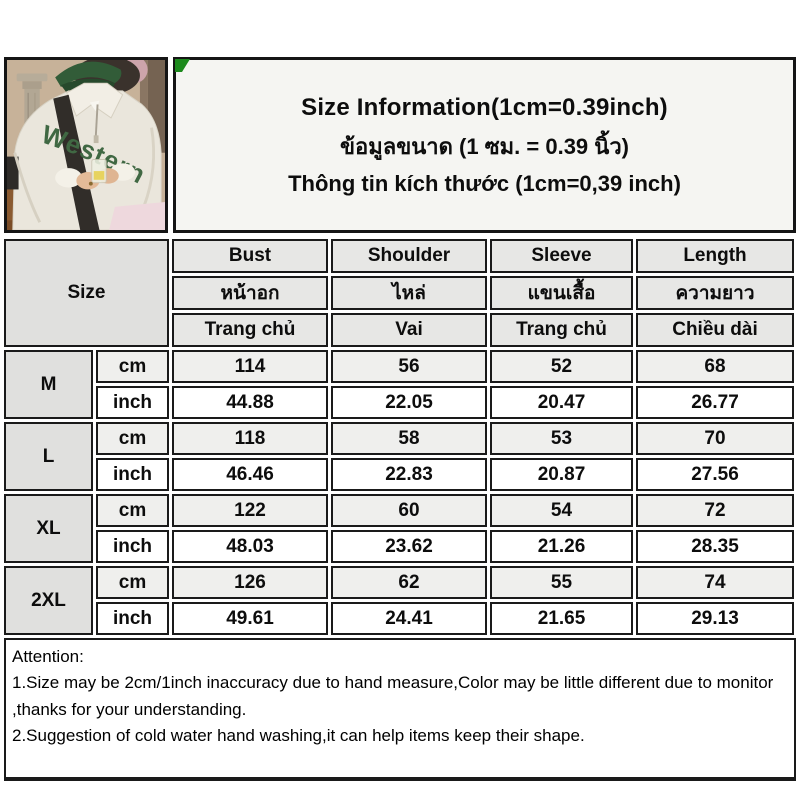 This screenshot has width=800, height=800. I want to click on value-2xl-sleeve-cm: 55, so click(561, 582).